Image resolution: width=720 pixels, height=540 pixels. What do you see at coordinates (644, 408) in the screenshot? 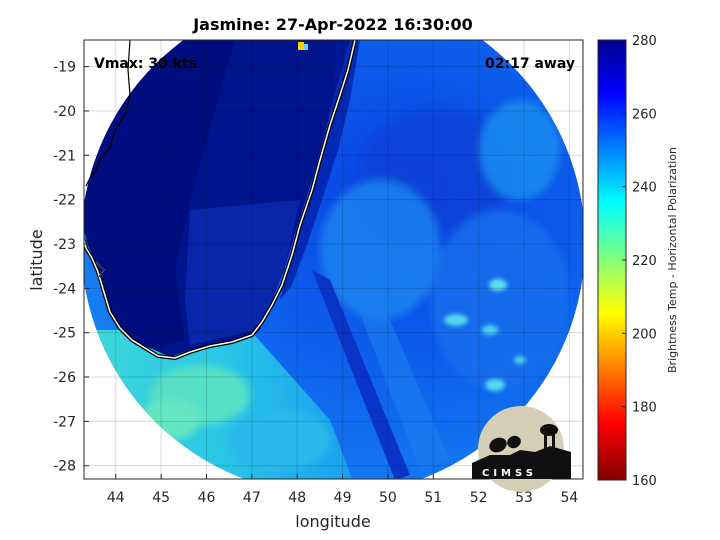
I see `colorbar-tick-label: 180` at bounding box center [644, 408].